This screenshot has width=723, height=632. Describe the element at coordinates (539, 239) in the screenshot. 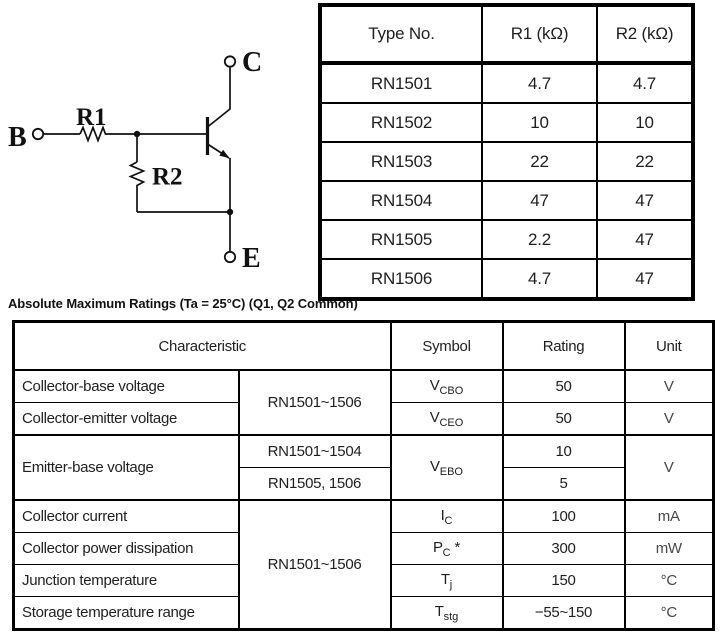

I see `r1-value-cell: 2.2` at that location.